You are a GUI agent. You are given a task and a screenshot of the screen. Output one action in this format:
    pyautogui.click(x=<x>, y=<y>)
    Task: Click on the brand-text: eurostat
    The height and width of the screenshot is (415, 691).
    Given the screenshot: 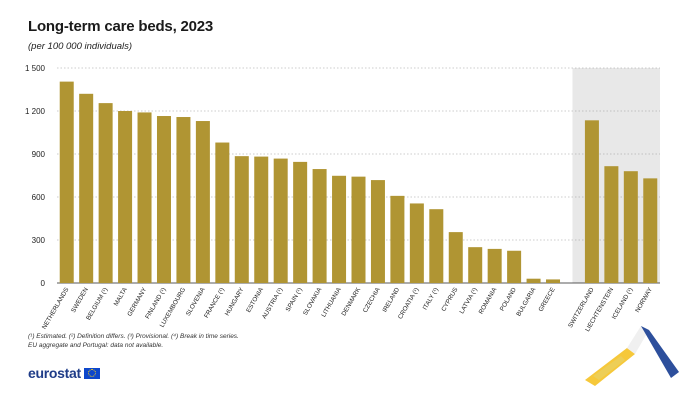 What is the action you would take?
    pyautogui.click(x=54, y=373)
    